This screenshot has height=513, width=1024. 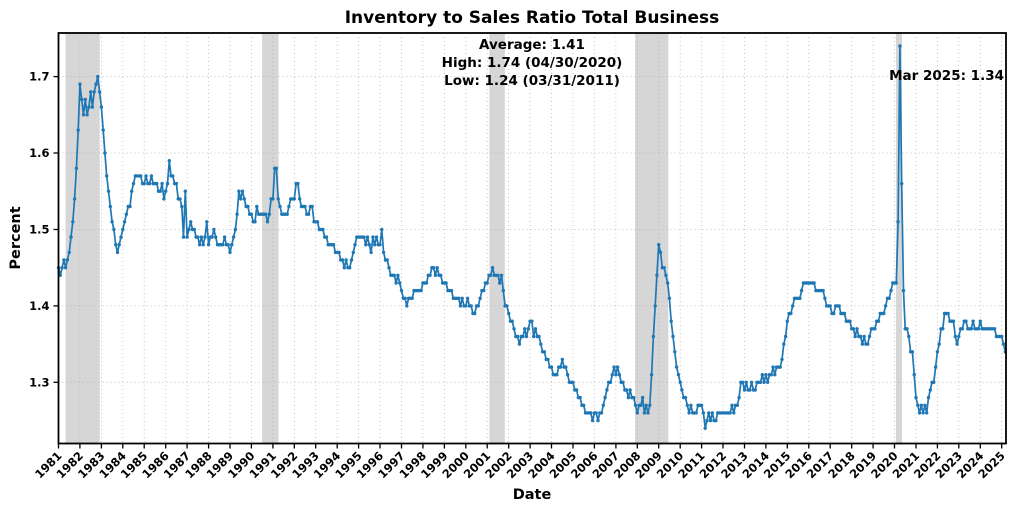 What do you see at coordinates (16, 237) in the screenshot?
I see `y-axis-label: Percent` at bounding box center [16, 237].